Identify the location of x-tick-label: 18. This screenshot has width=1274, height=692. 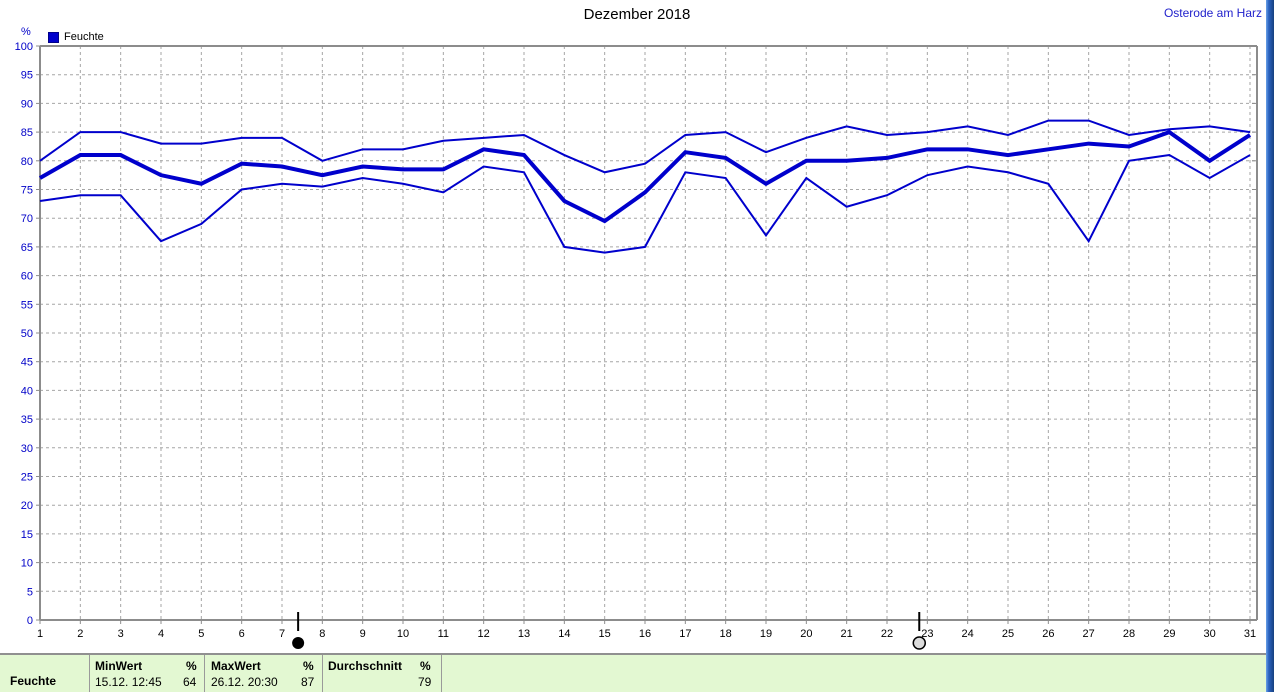
(726, 634).